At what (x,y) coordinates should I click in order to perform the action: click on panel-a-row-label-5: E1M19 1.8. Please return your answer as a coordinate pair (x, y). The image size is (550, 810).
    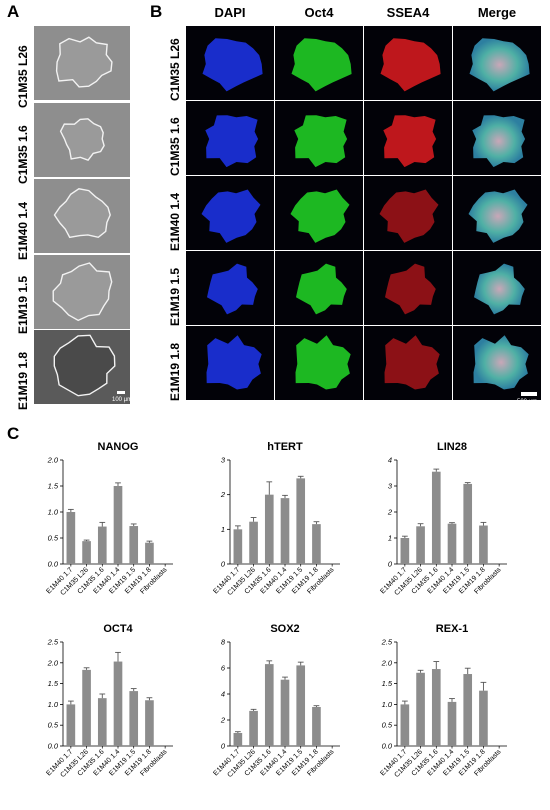
    Looking at the image, I should click on (23, 380).